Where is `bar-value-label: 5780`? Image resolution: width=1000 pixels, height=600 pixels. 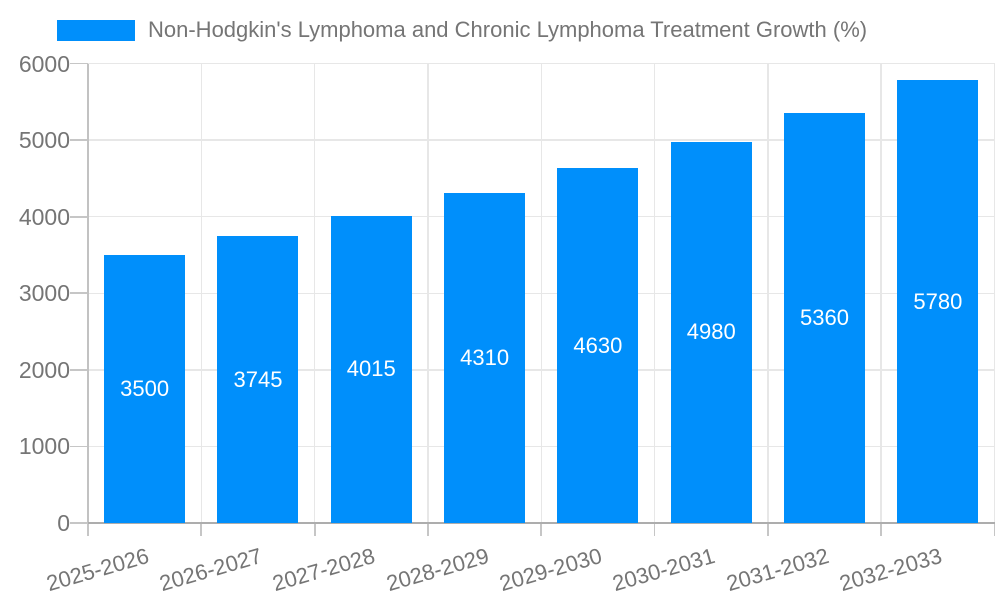 bar-value-label: 5780 is located at coordinates (938, 301).